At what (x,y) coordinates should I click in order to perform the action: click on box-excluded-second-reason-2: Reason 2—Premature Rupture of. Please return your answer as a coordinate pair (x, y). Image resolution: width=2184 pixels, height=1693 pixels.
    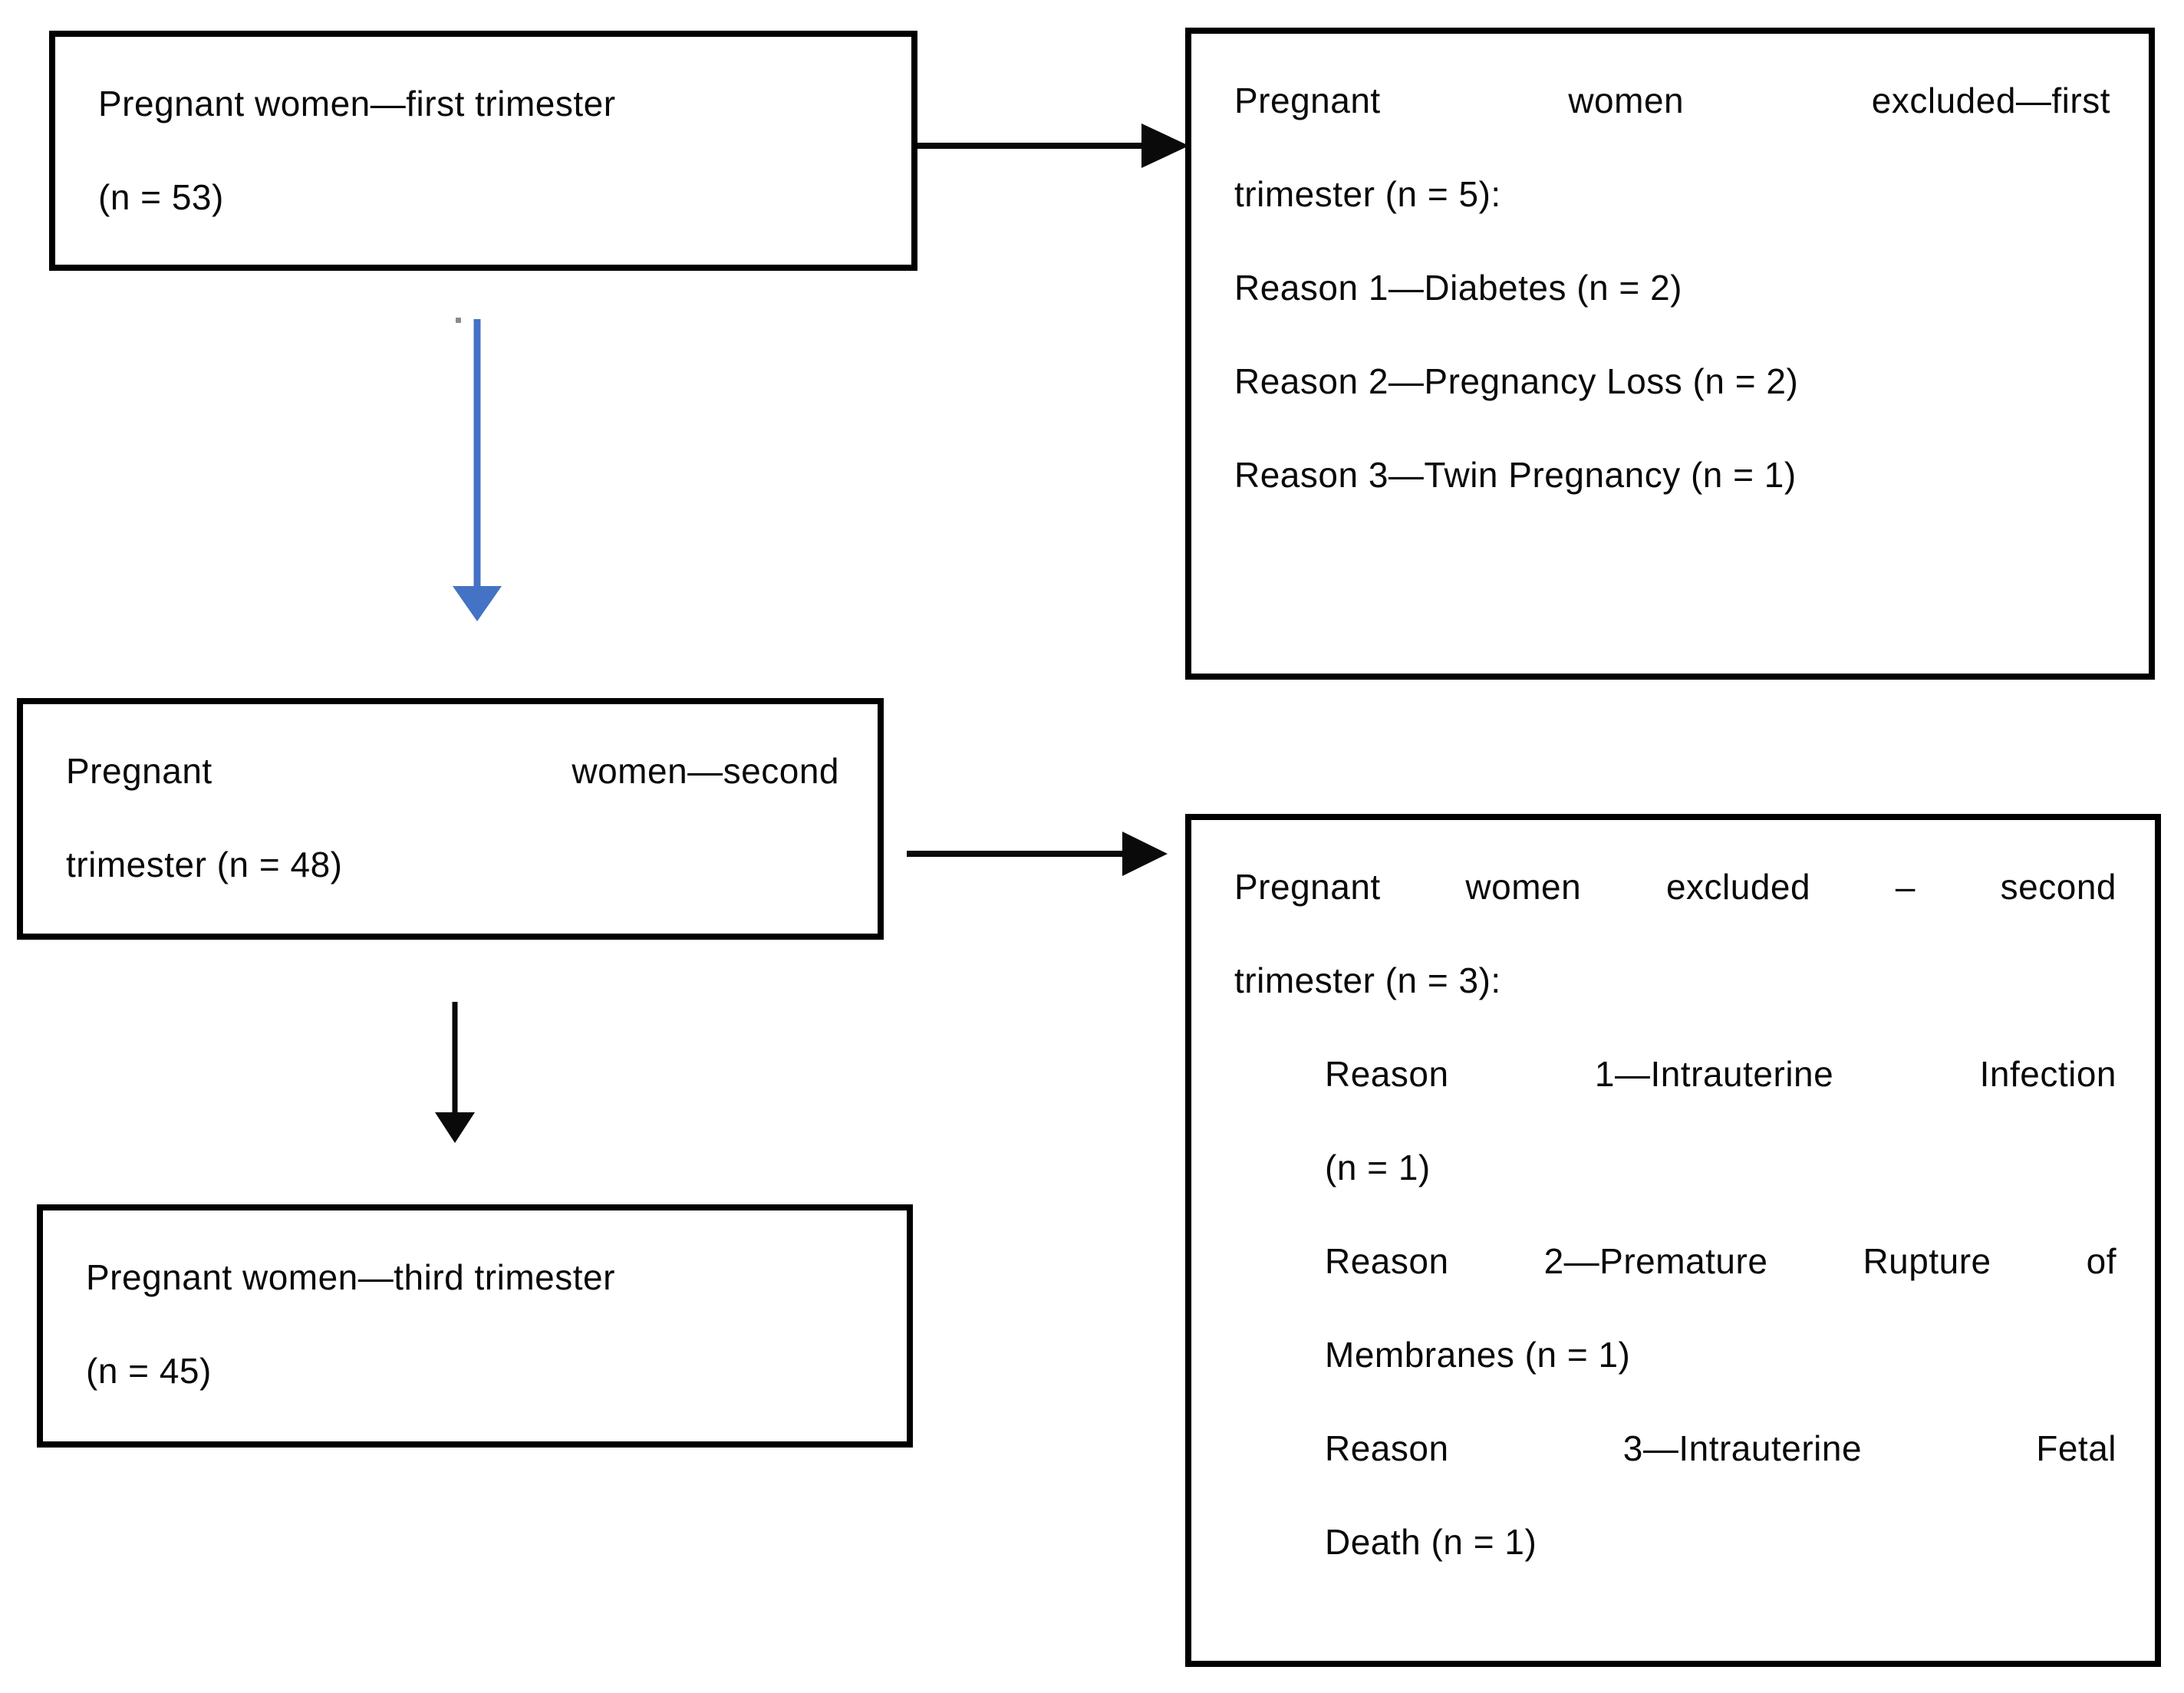
    Looking at the image, I should click on (1720, 1261).